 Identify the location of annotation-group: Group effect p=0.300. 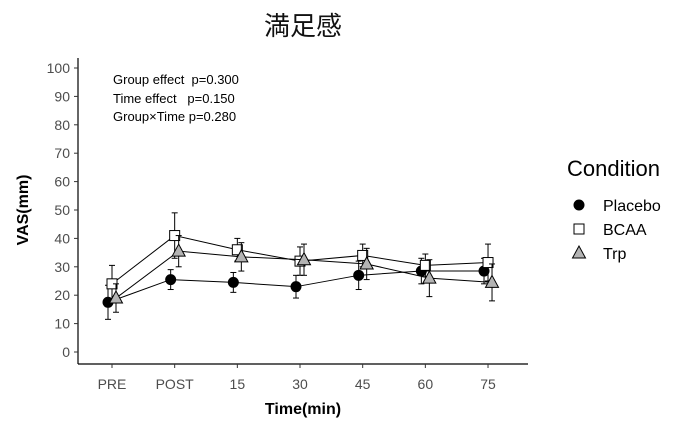
(176, 79).